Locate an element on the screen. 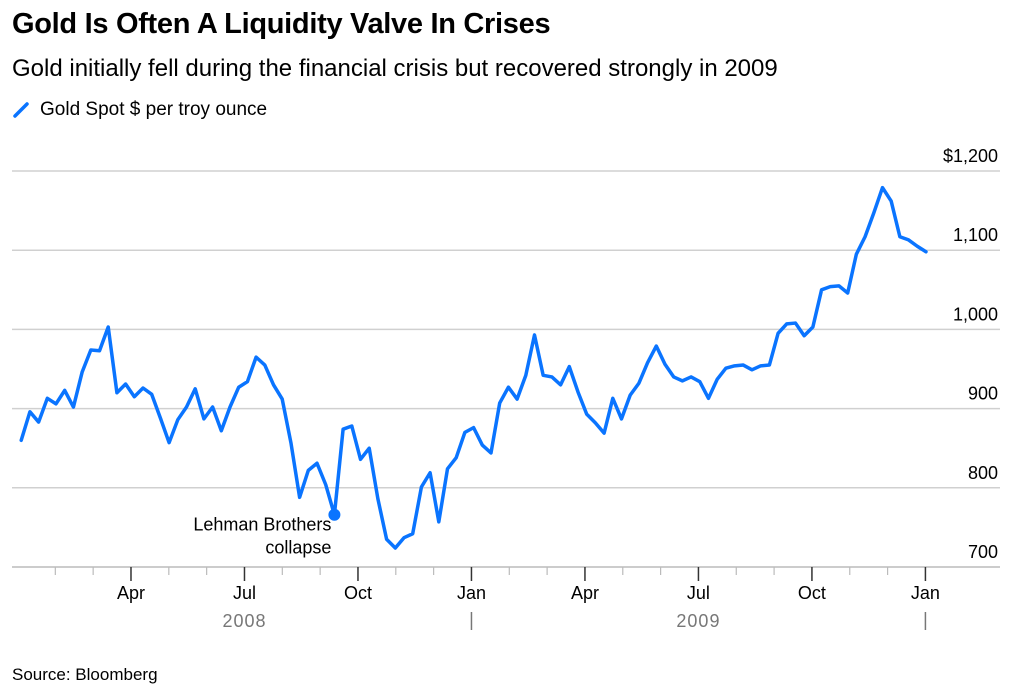 The width and height of the screenshot is (1024, 700). source-note: Source: Bloomberg is located at coordinates (85, 674).